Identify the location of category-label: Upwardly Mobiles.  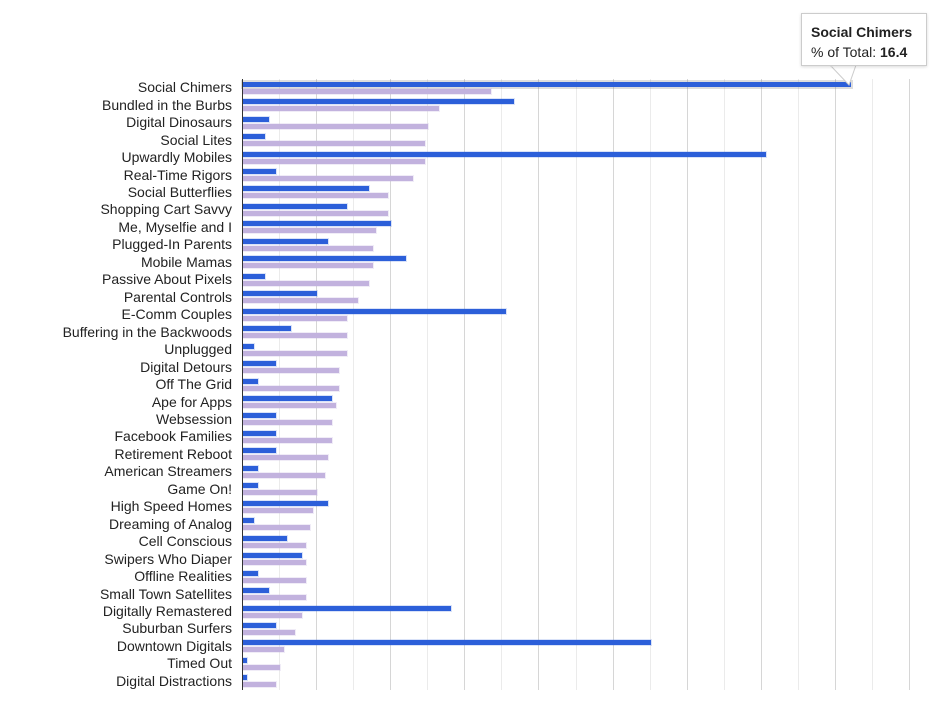
(176, 157).